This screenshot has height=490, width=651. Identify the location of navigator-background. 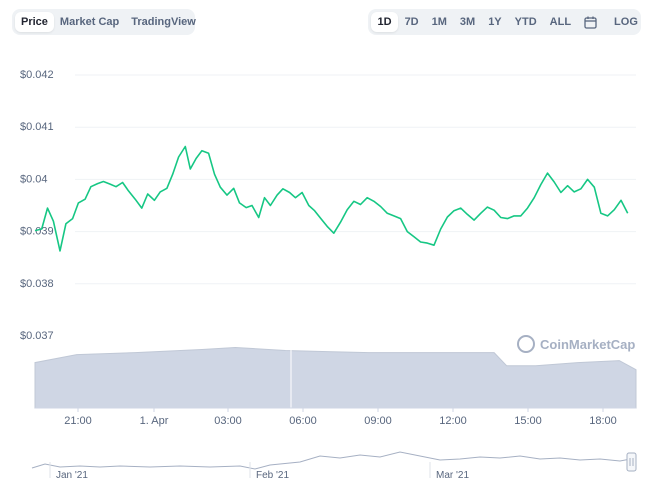
(335, 461).